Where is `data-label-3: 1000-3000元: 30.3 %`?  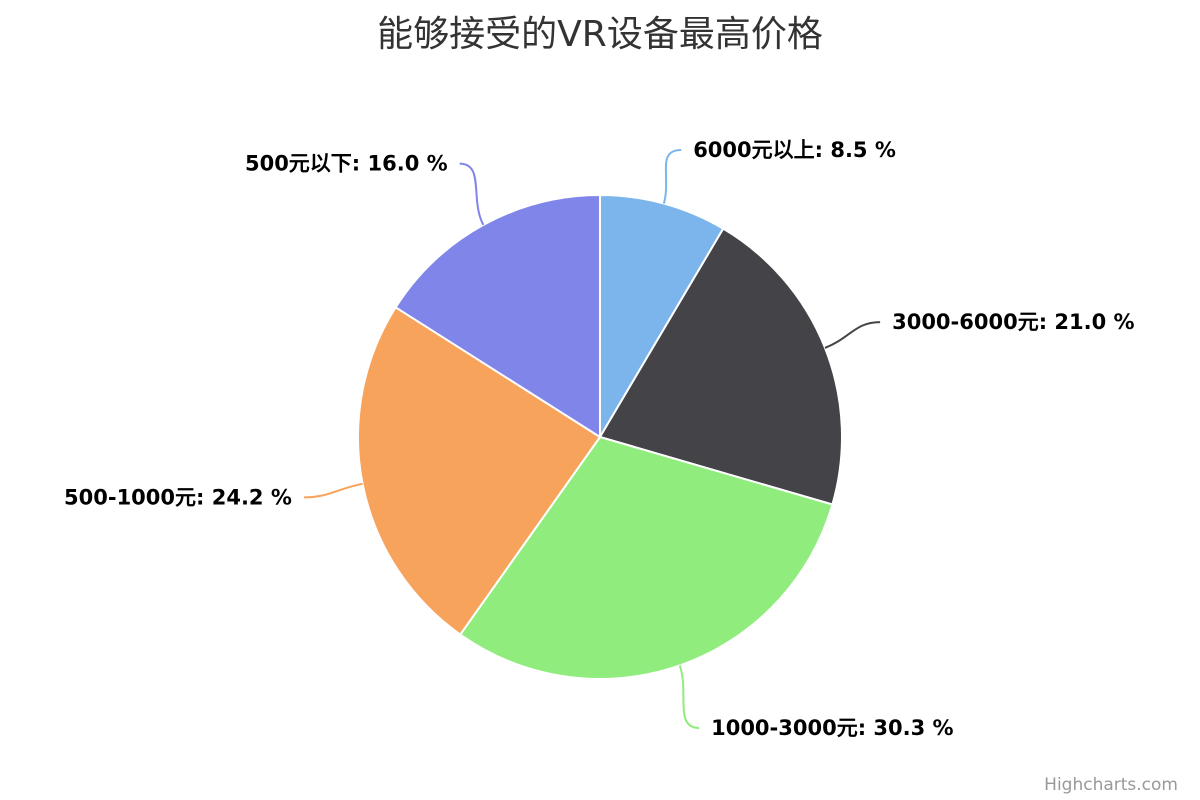
data-label-3: 1000-3000元: 30.3 % is located at coordinates (832, 728).